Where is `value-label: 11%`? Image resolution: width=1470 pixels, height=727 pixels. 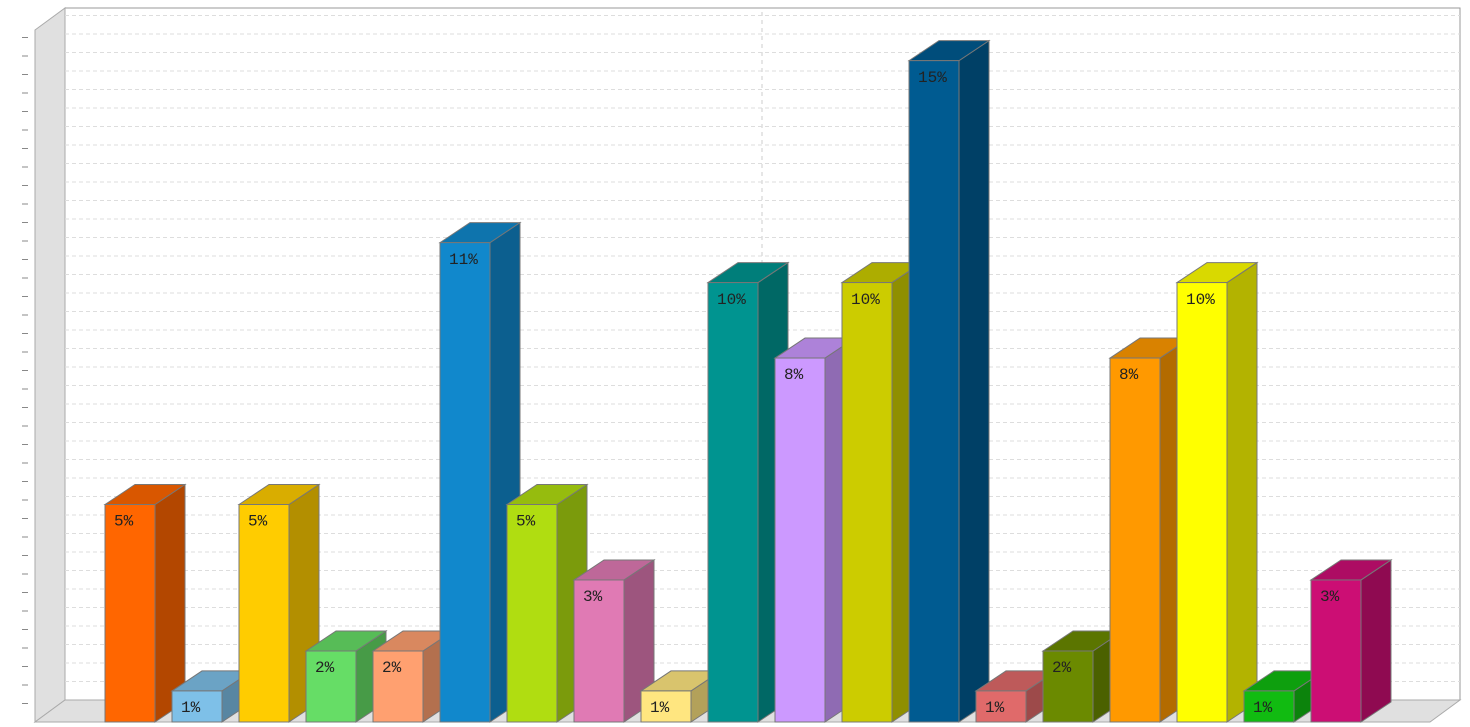
value-label: 11% is located at coordinates (463, 260).